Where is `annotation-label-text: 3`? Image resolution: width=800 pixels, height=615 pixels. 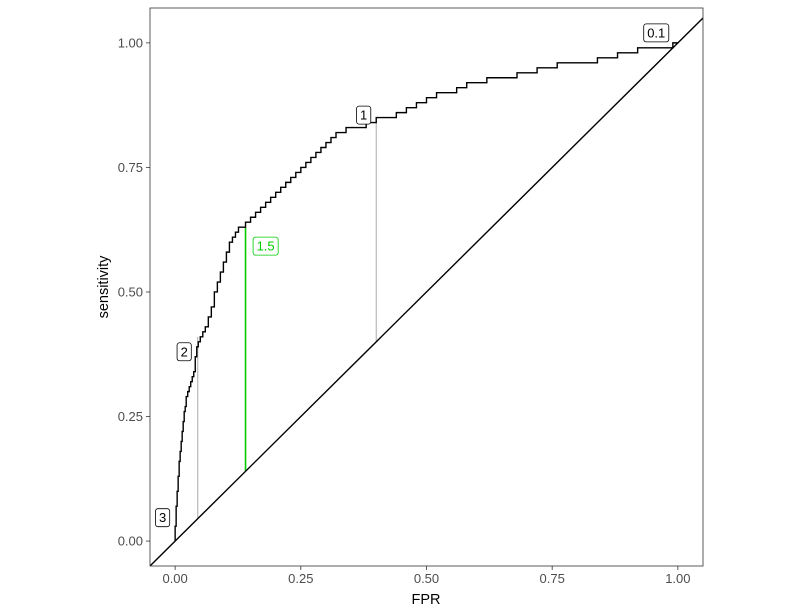
annotation-label-text: 3 is located at coordinates (162, 517).